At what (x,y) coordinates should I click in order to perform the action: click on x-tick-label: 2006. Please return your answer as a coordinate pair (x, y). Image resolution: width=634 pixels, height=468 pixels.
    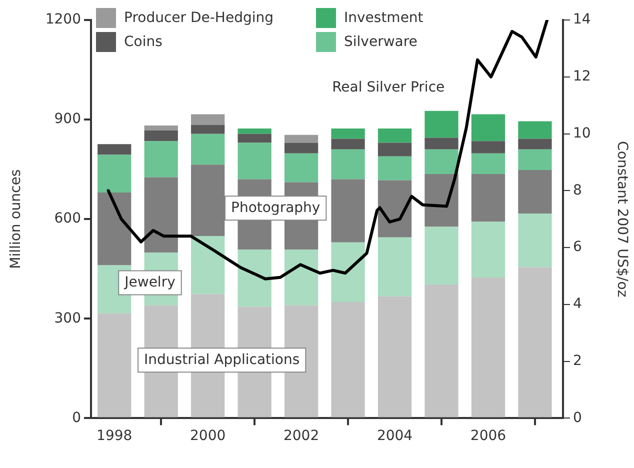
    Looking at the image, I should click on (488, 436).